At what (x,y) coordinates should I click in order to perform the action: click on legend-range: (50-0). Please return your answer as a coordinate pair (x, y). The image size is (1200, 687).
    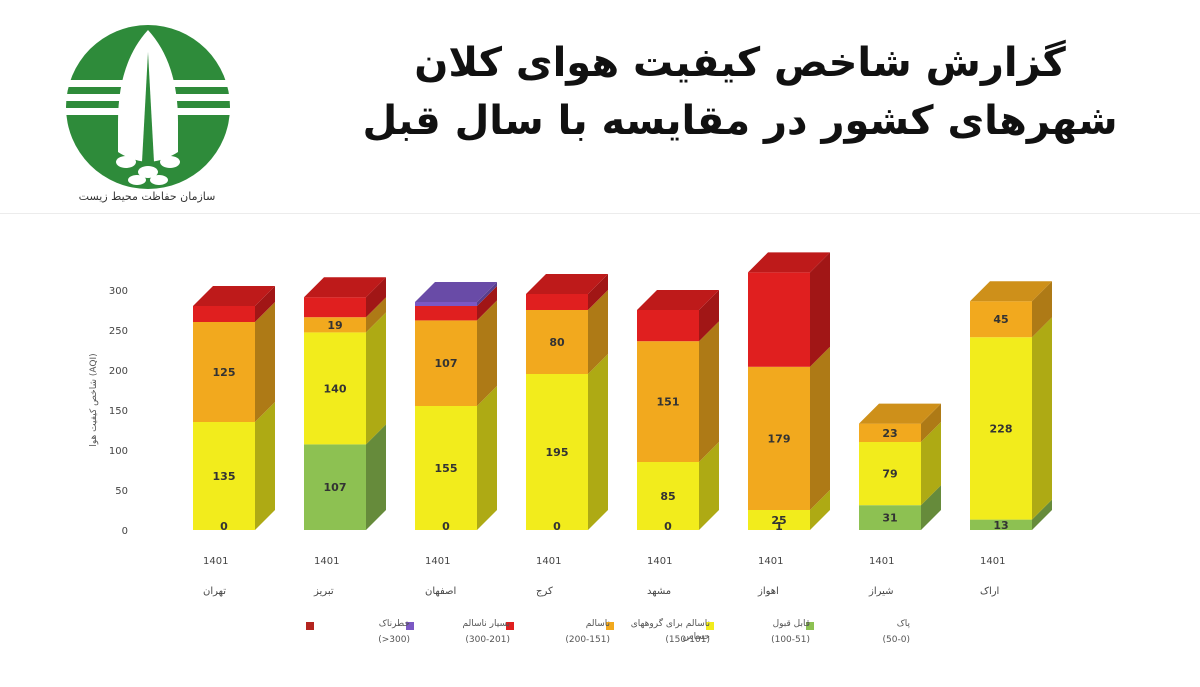
    Looking at the image, I should click on (896, 640).